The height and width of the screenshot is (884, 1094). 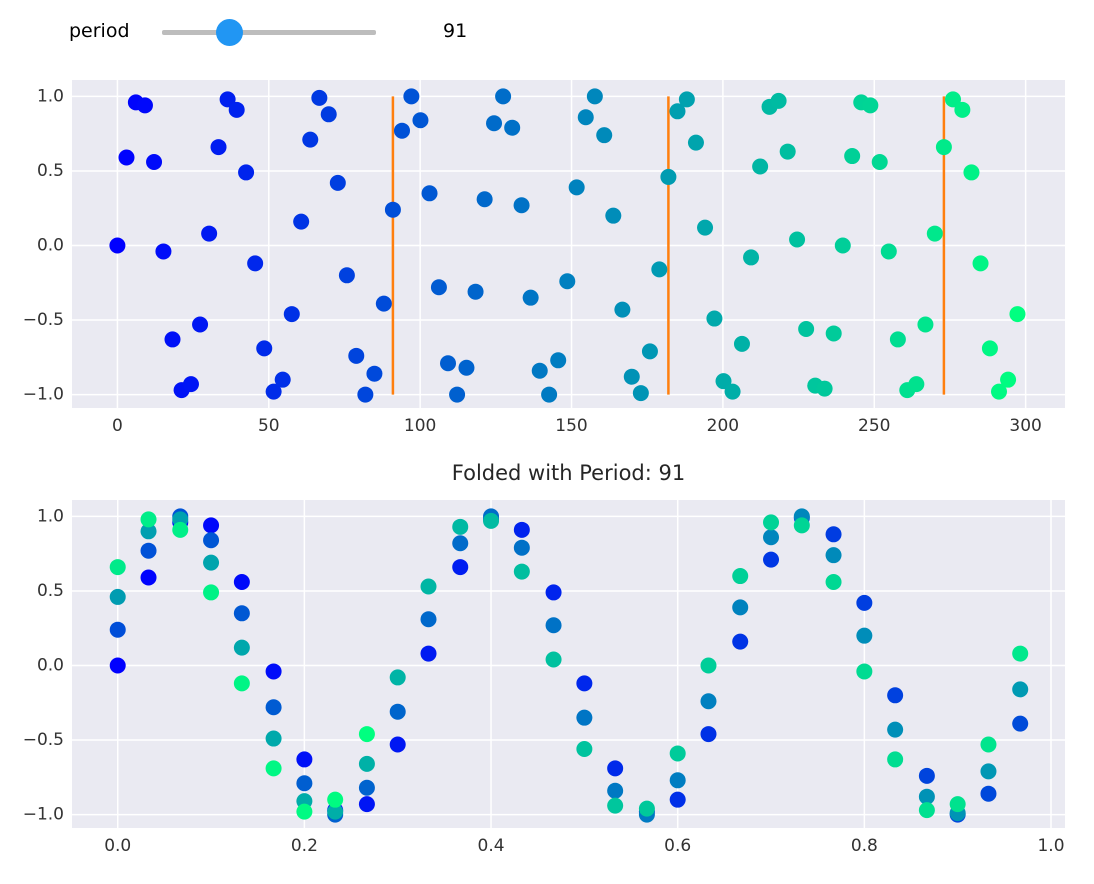 What do you see at coordinates (99, 31) in the screenshot?
I see `slider-label: period` at bounding box center [99, 31].